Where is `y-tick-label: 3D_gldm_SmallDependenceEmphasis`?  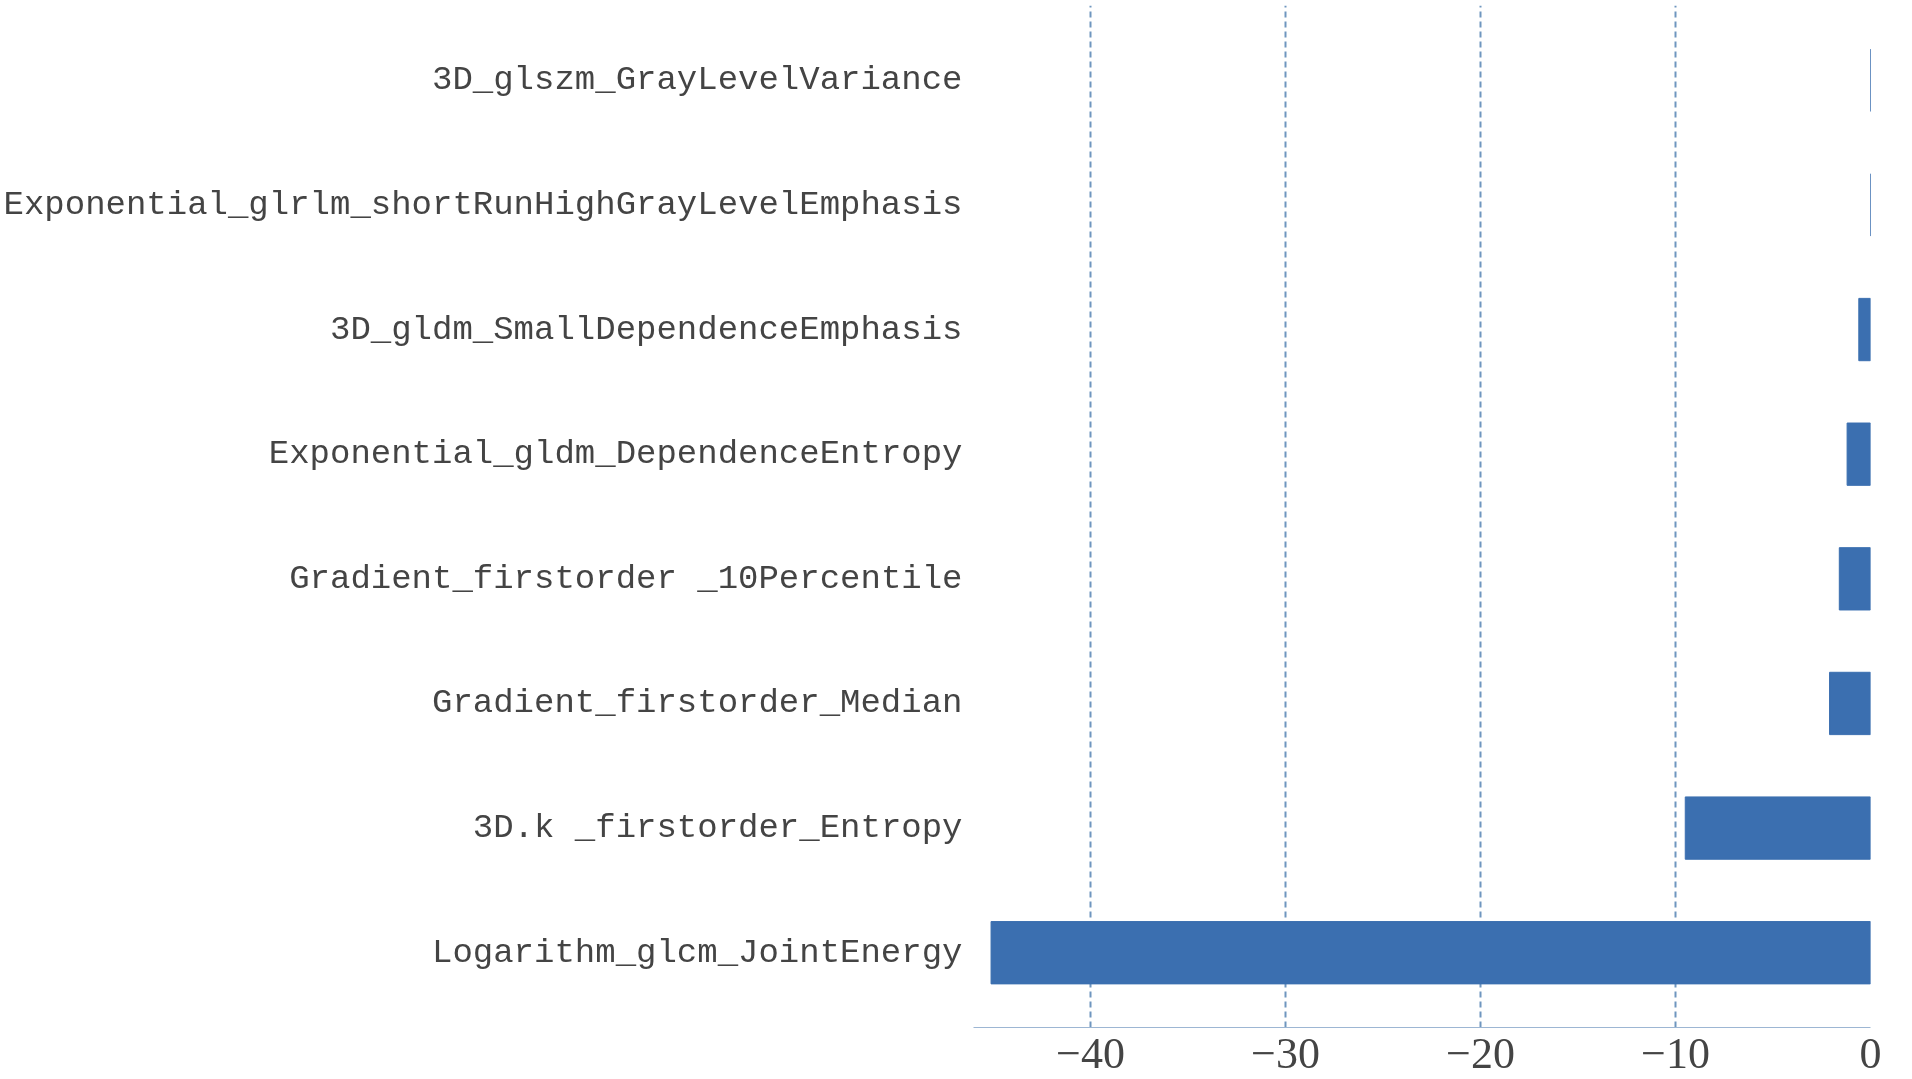 y-tick-label: 3D_gldm_SmallDependenceEmphasis is located at coordinates (646, 329).